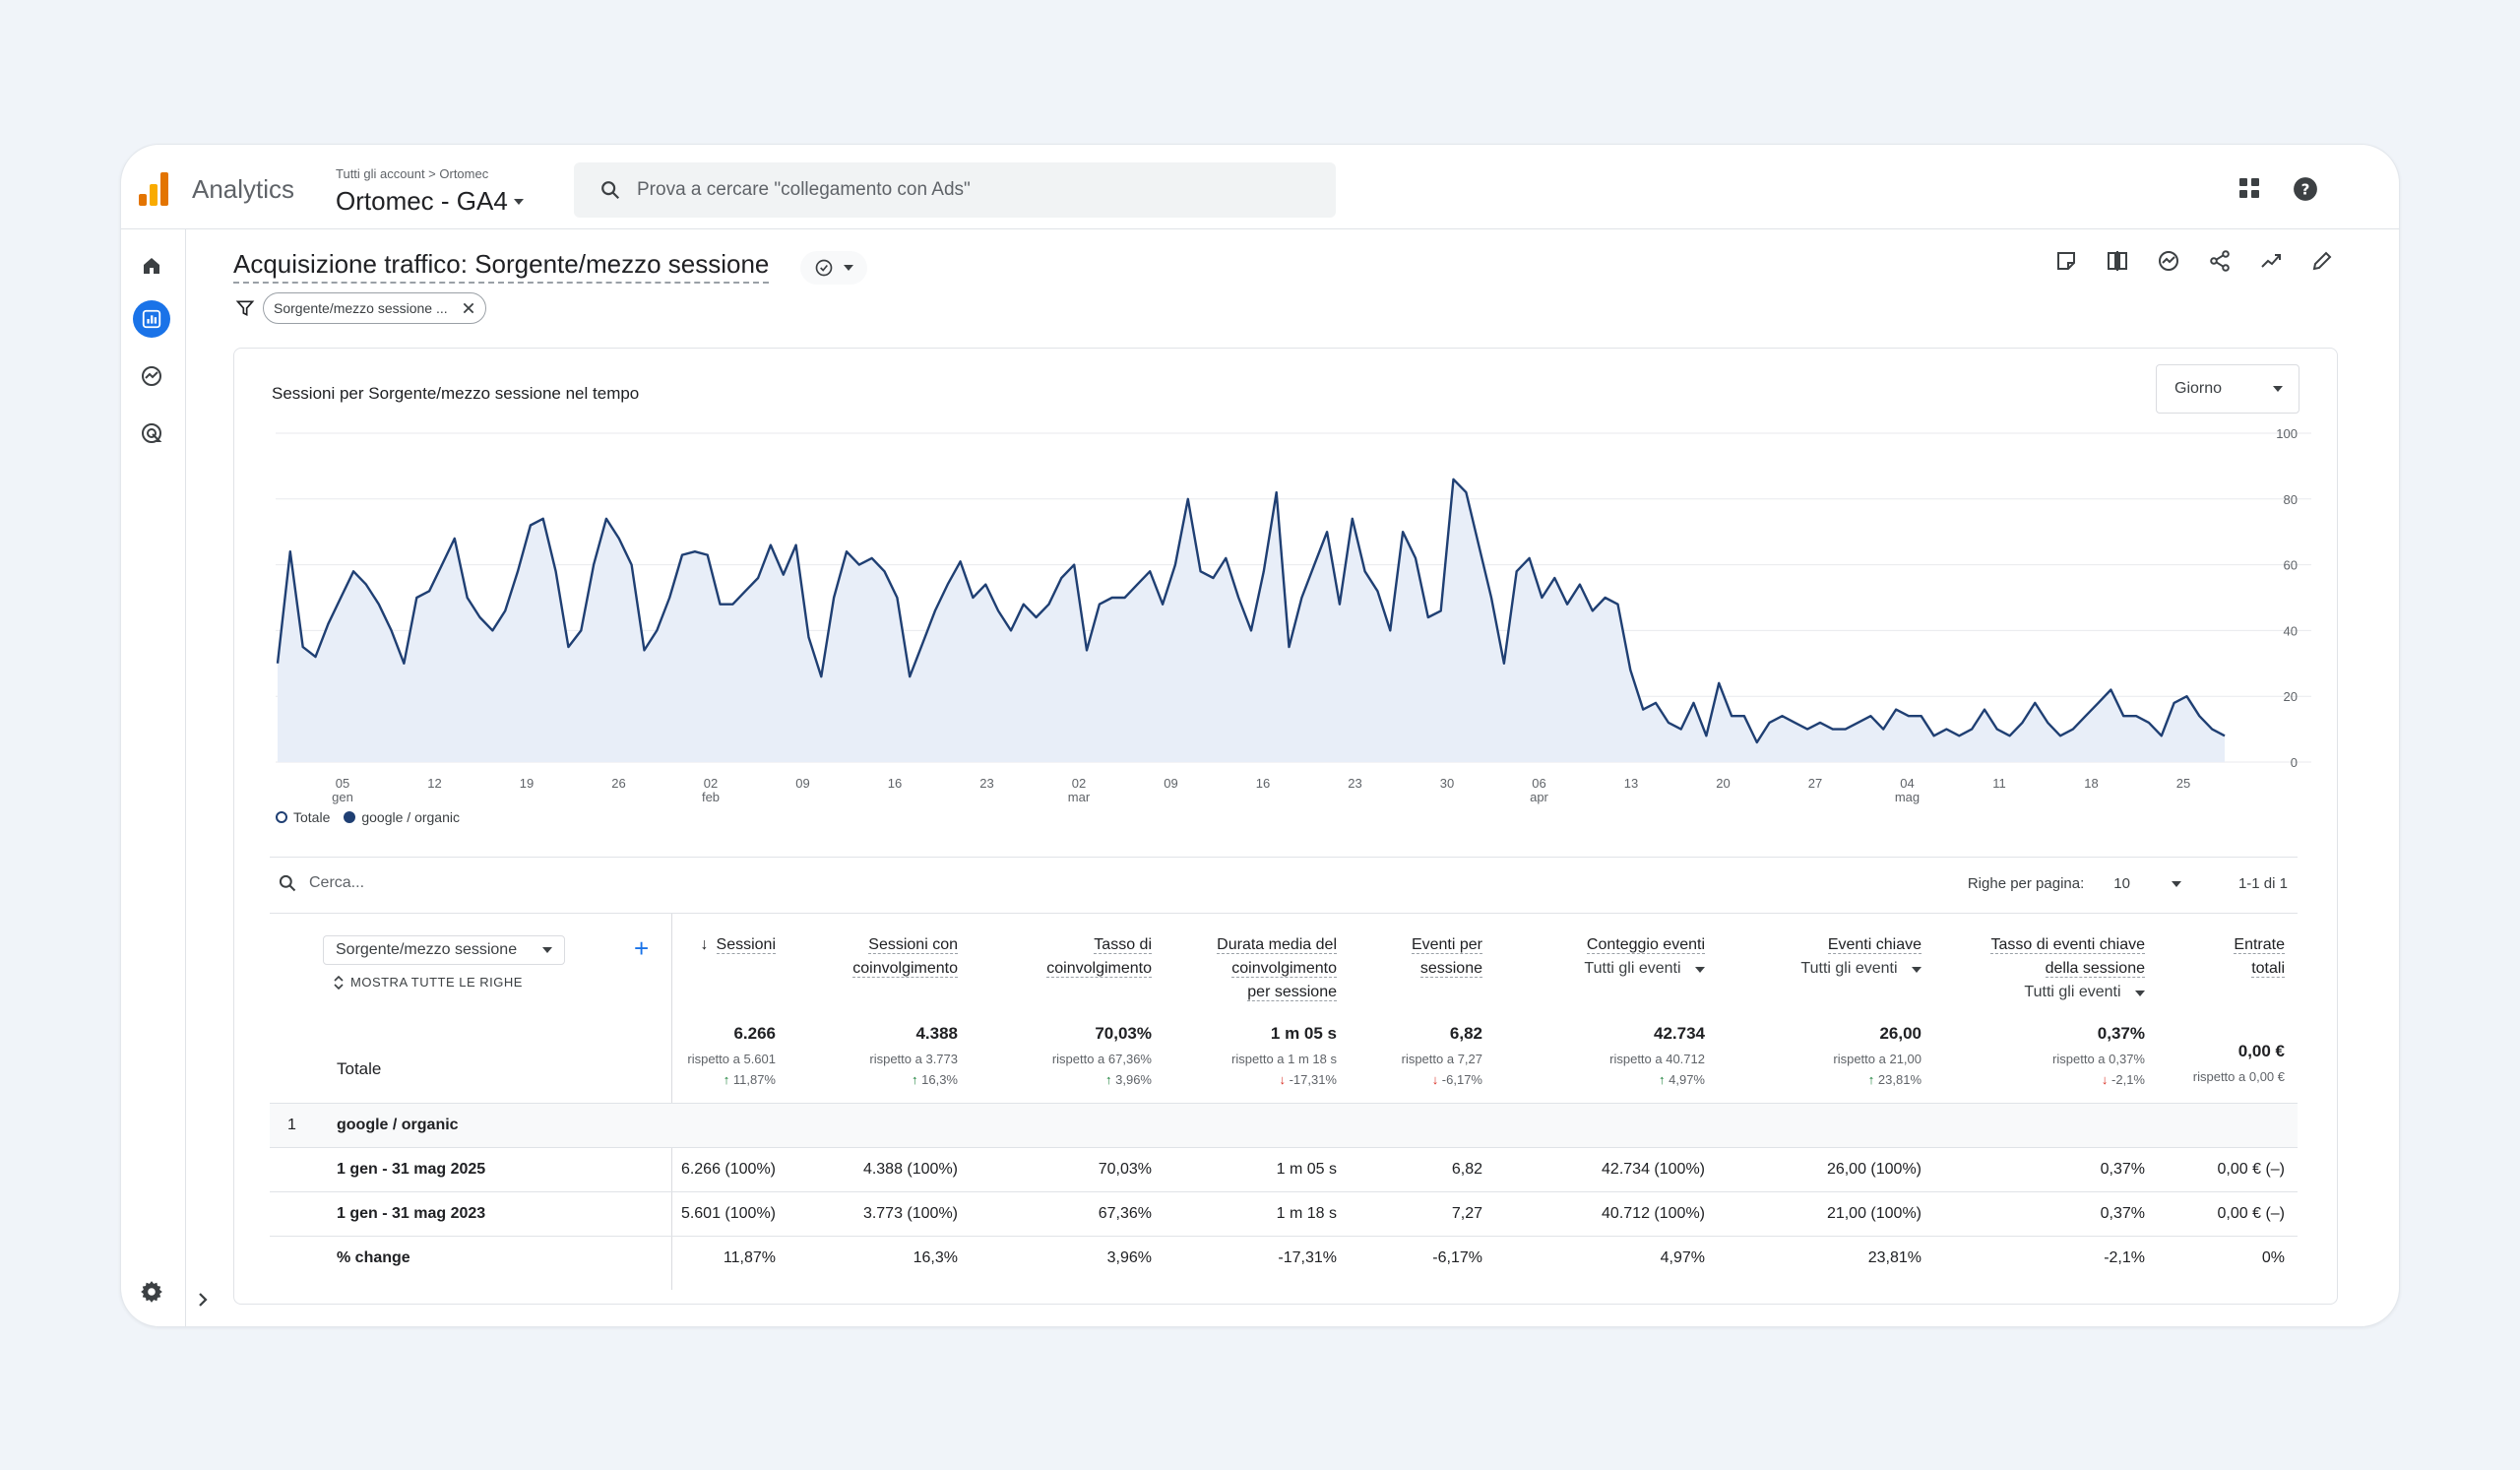 The height and width of the screenshot is (1470, 2520). I want to click on table-cell: 1 m 18 s, so click(1306, 1213).